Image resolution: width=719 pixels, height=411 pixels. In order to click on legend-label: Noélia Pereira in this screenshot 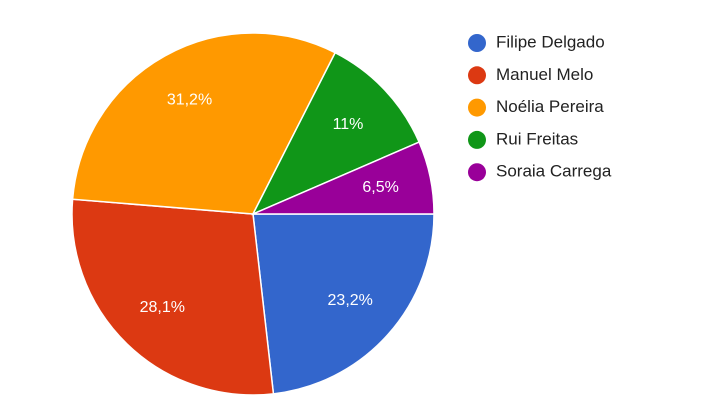, I will do `click(550, 106)`.